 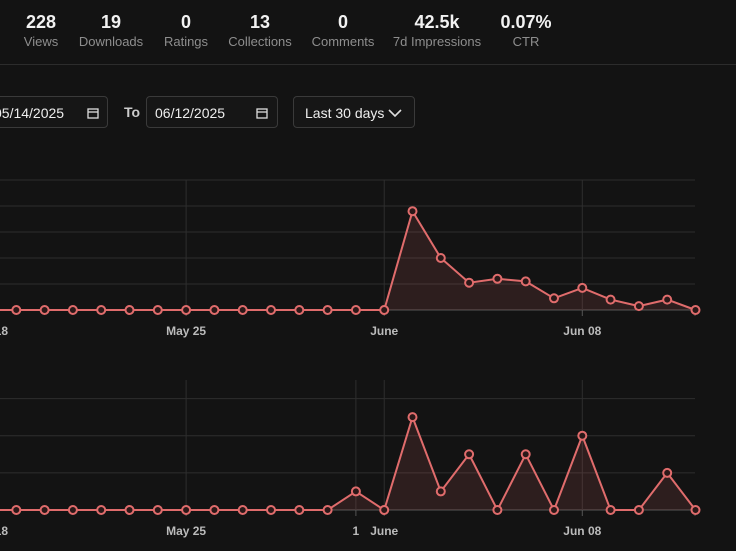 I want to click on stat: 42.5k 7d Impressions, so click(x=437, y=30).